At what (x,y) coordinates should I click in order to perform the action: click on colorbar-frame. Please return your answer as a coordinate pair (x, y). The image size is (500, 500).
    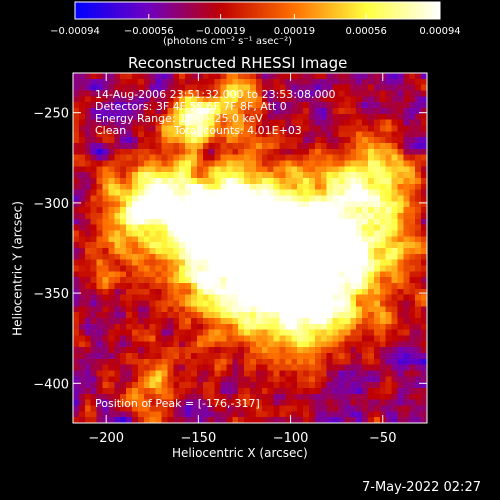
    Looking at the image, I should click on (257, 10).